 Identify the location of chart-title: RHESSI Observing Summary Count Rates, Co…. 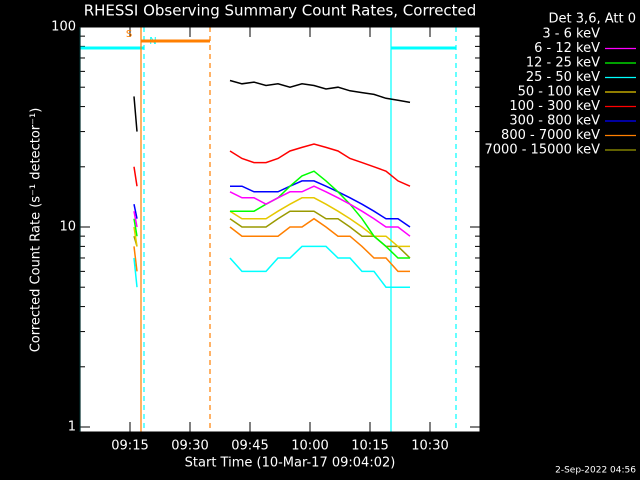
(280, 11).